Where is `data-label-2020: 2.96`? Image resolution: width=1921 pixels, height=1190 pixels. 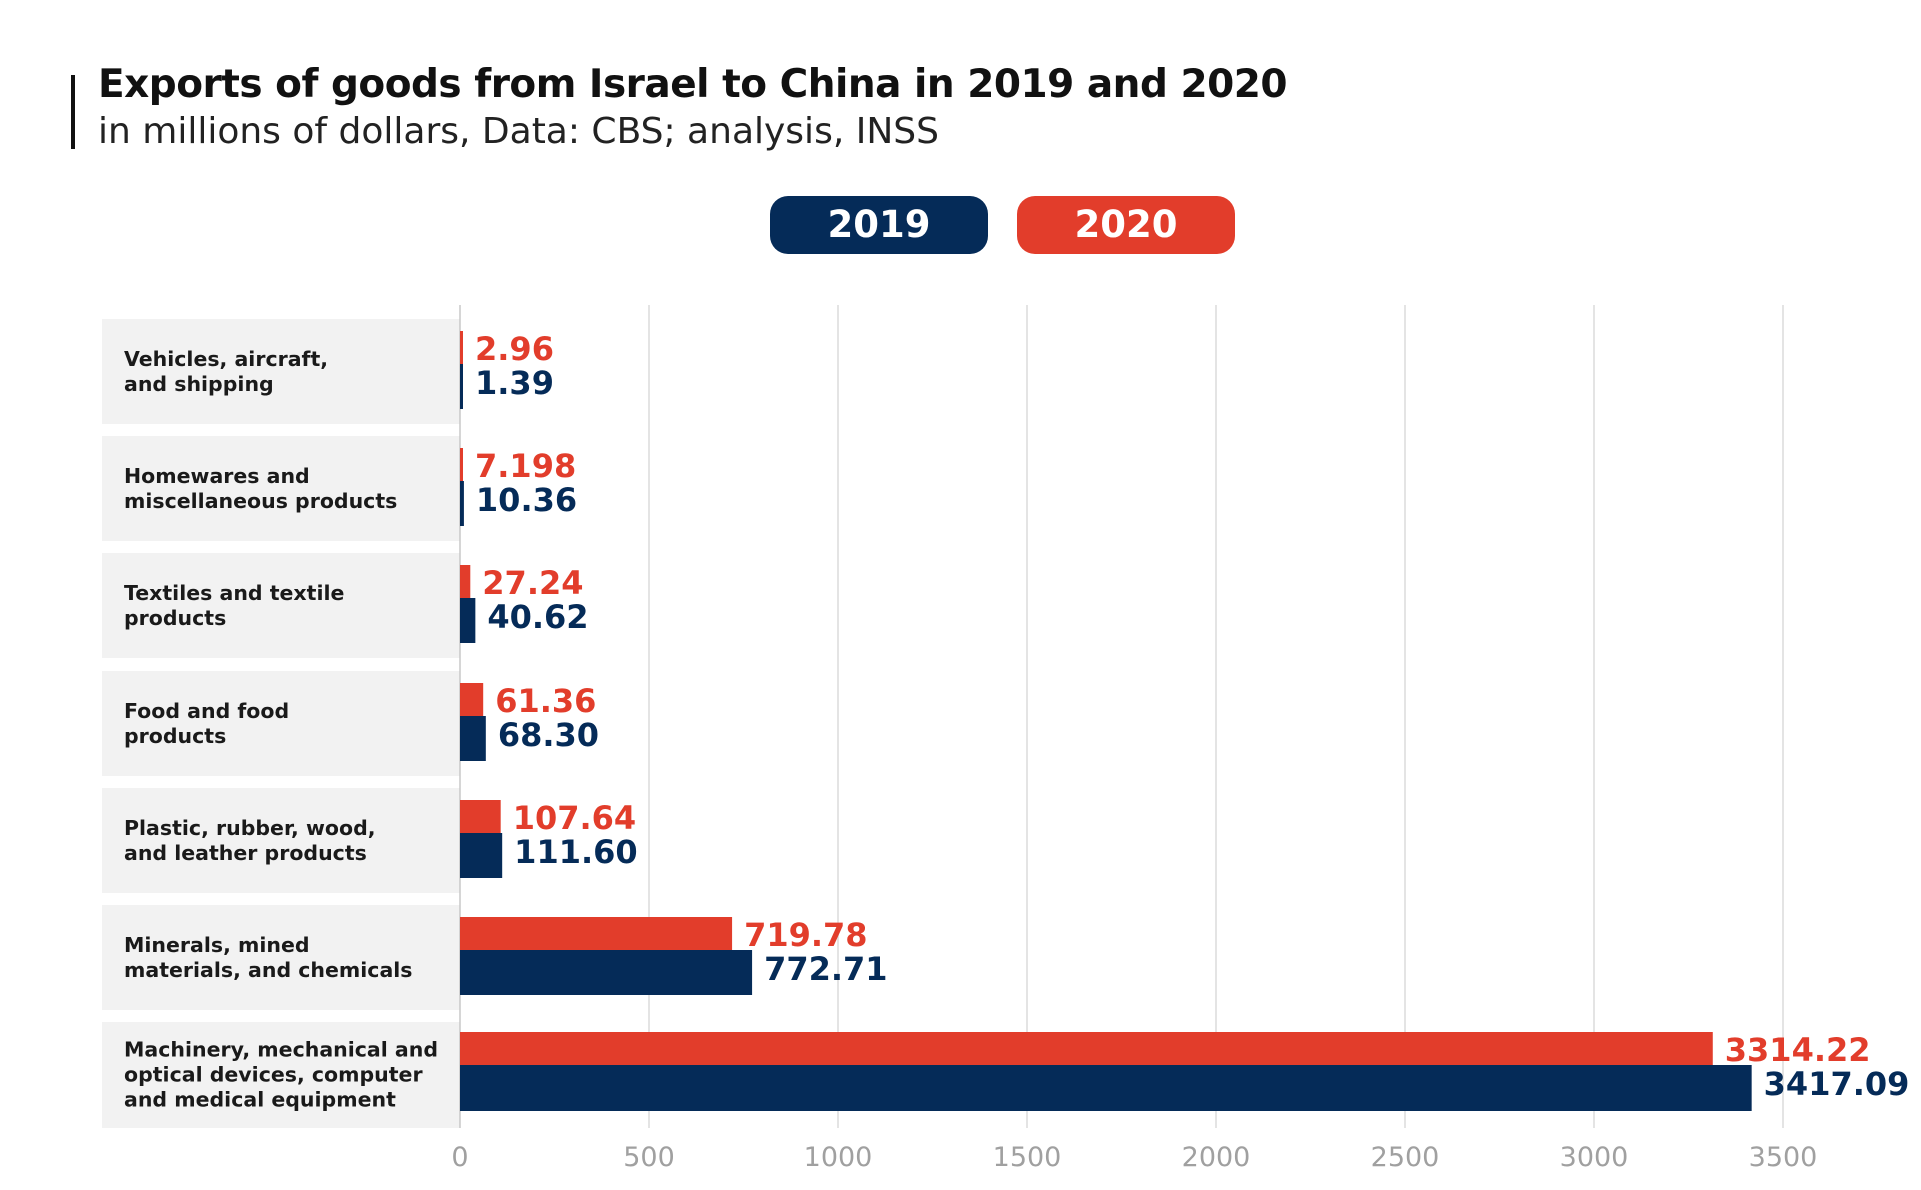 data-label-2020: 2.96 is located at coordinates (514, 349).